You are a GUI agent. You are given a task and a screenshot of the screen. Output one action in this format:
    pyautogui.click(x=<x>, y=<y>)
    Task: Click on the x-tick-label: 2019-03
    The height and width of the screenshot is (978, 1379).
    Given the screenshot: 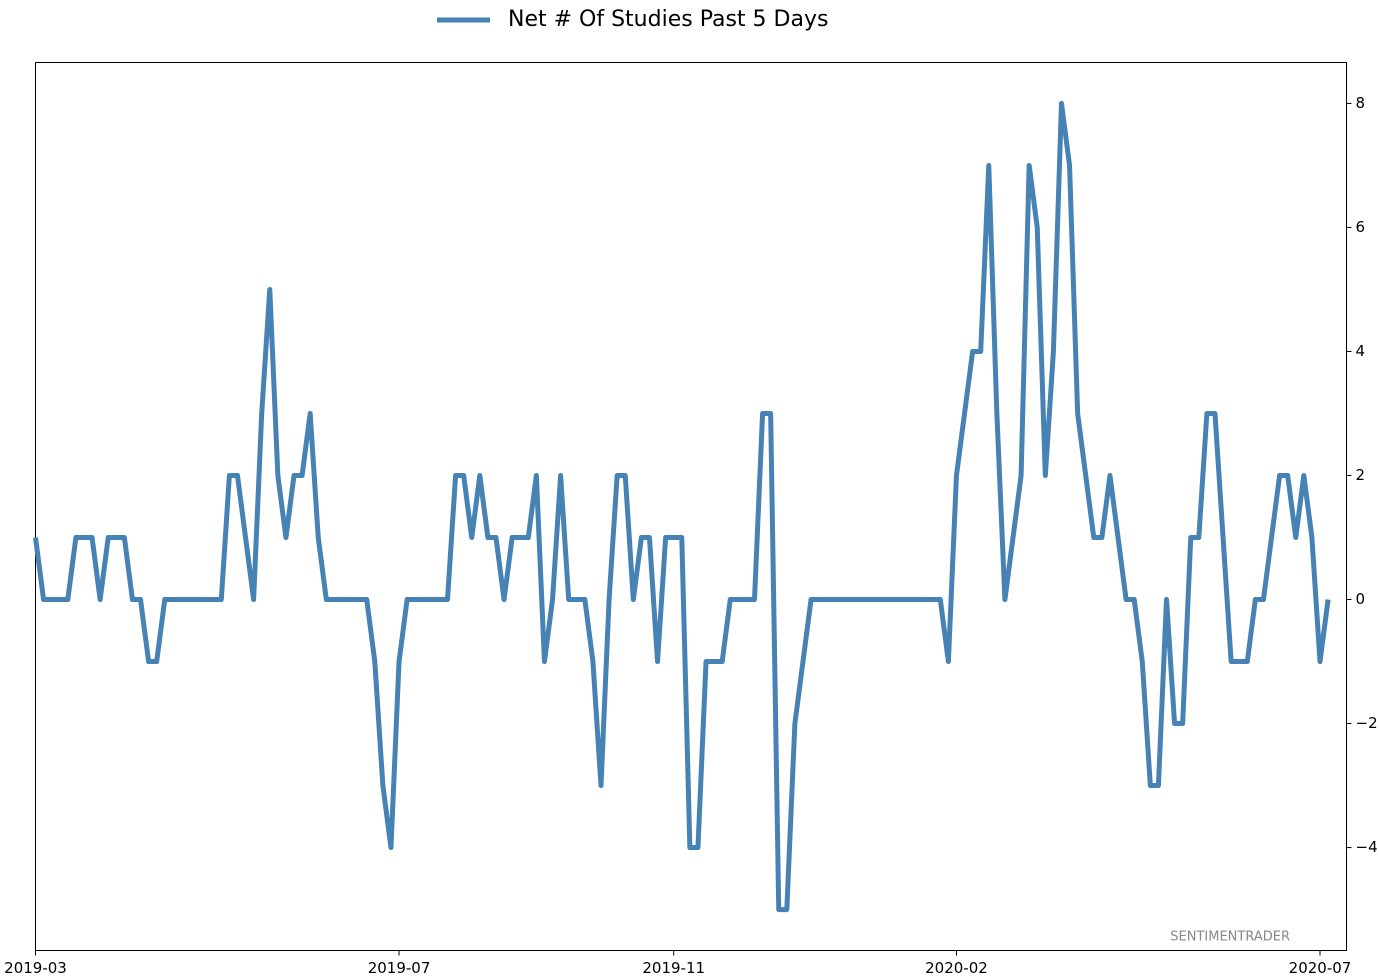 What is the action you would take?
    pyautogui.click(x=35, y=968)
    